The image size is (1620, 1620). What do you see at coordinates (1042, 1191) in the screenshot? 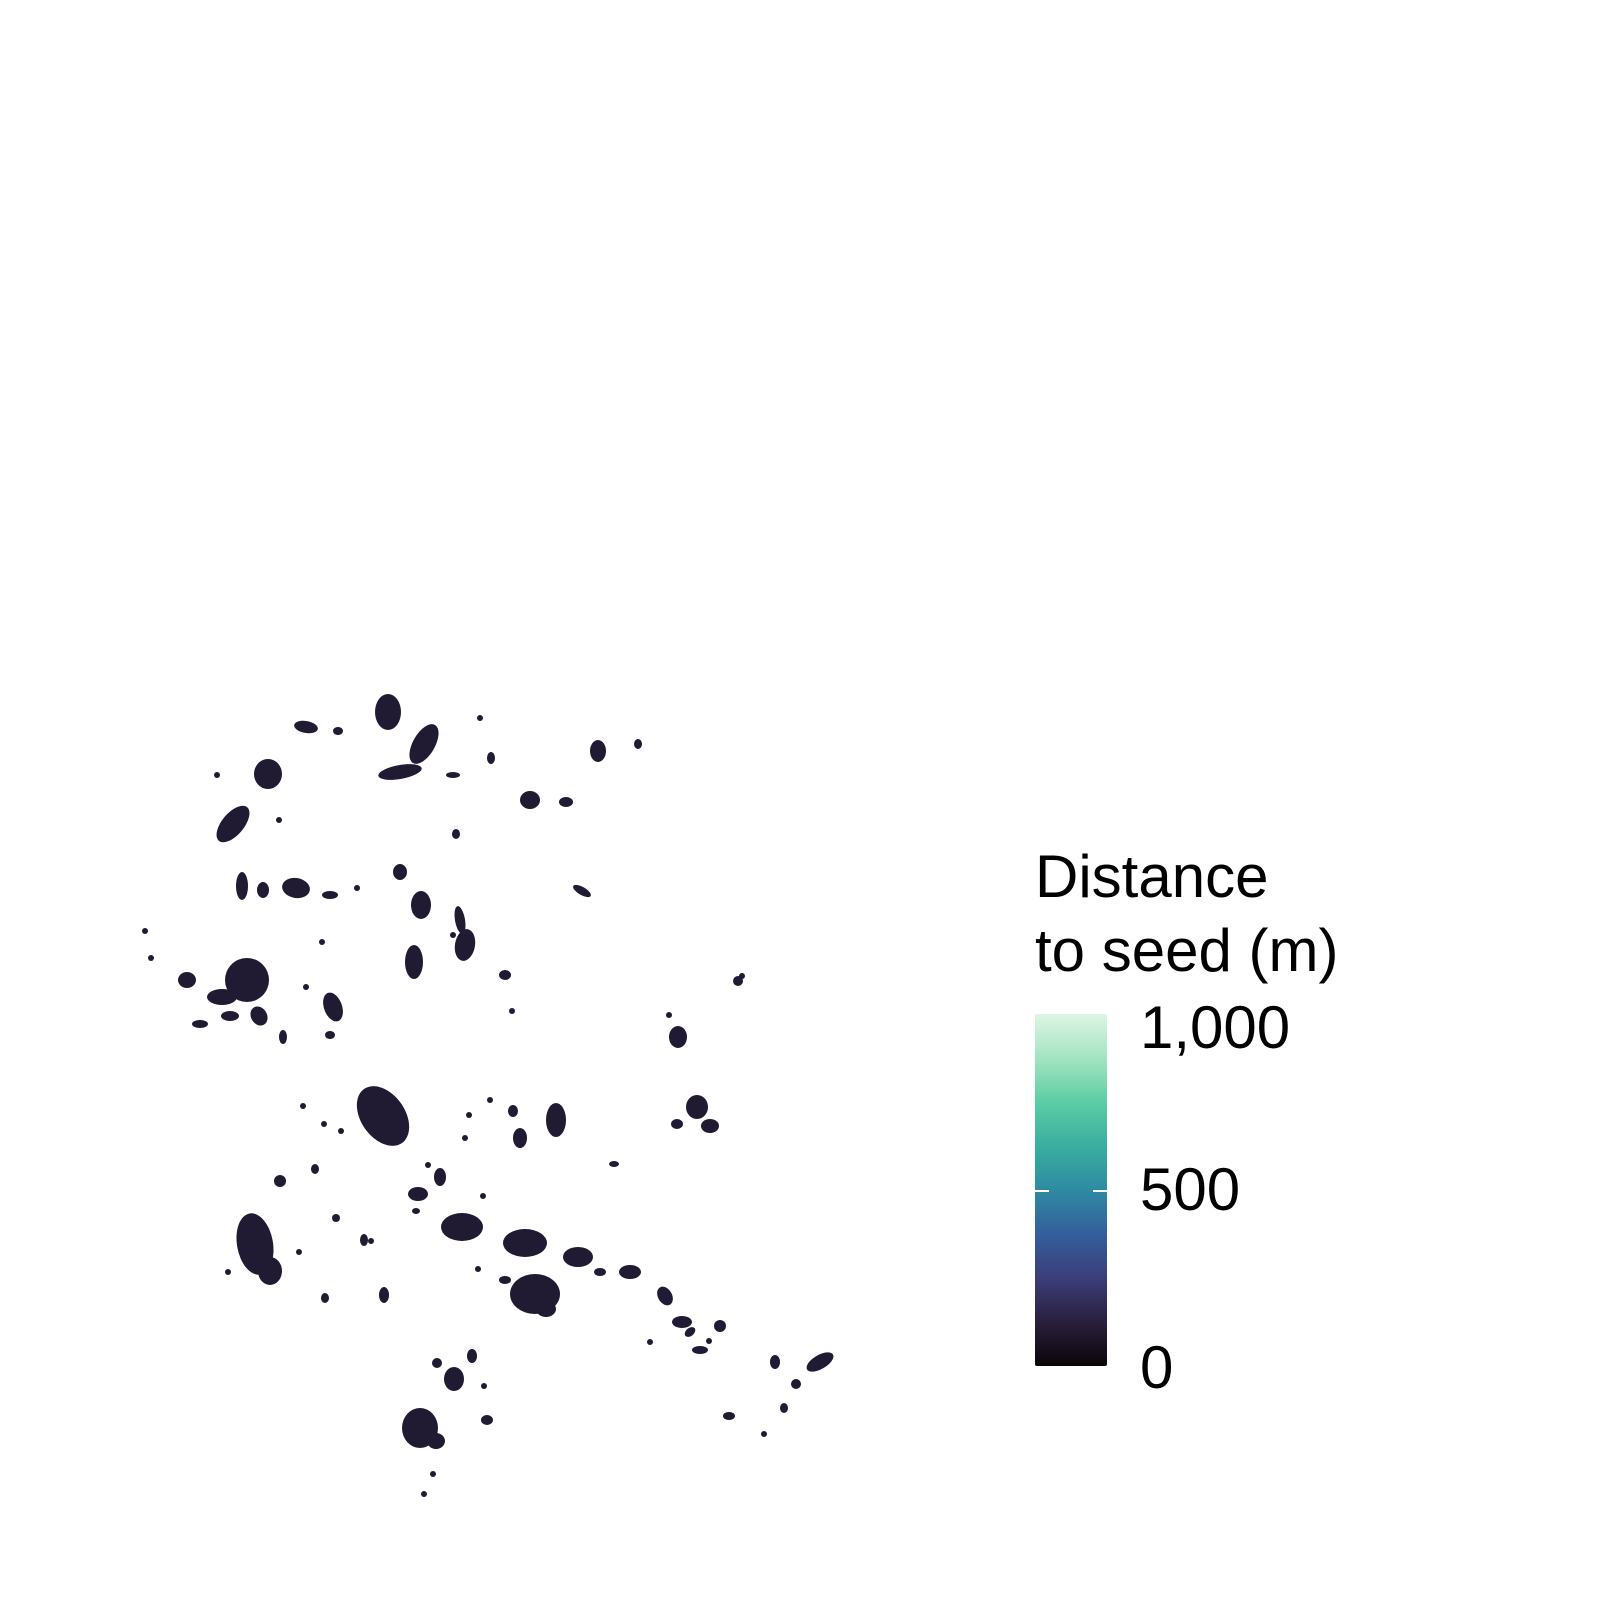
I see `legend-tick-mark-500-left` at bounding box center [1042, 1191].